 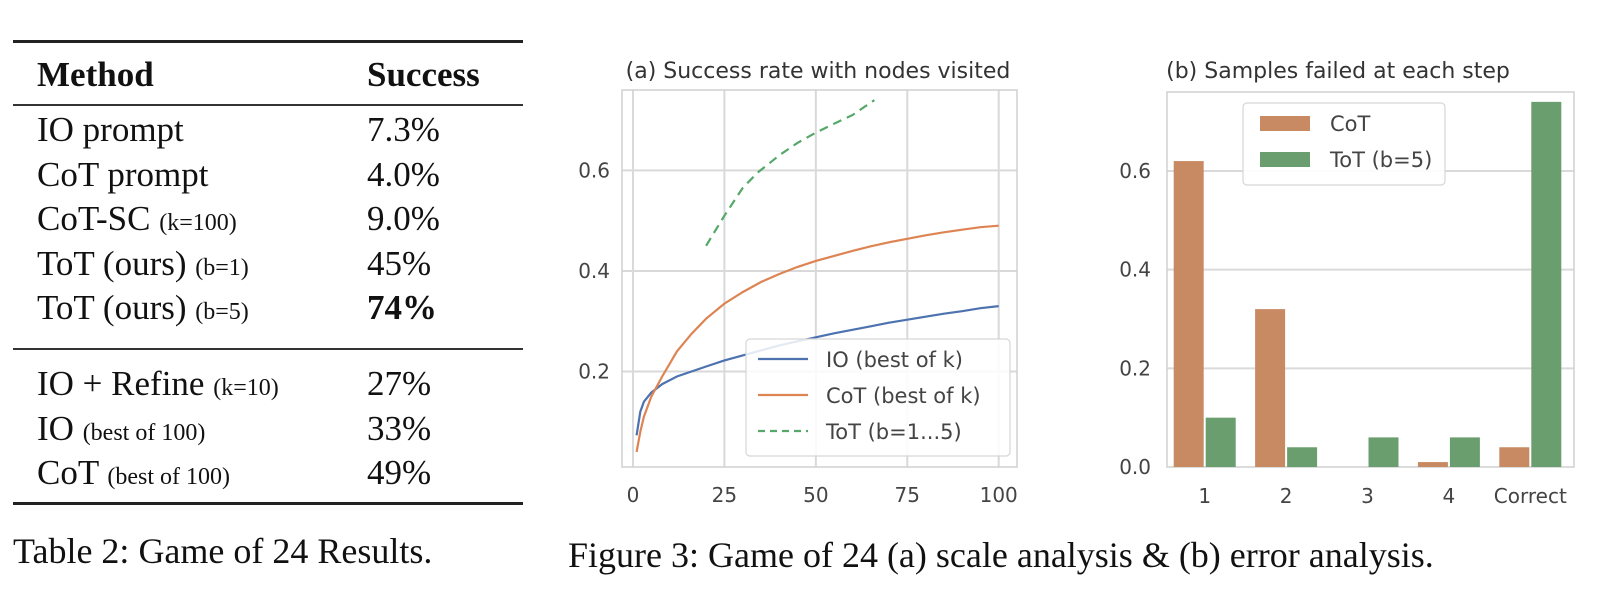 I want to click on method-cell: IO + Refine (k=10), so click(x=158, y=386).